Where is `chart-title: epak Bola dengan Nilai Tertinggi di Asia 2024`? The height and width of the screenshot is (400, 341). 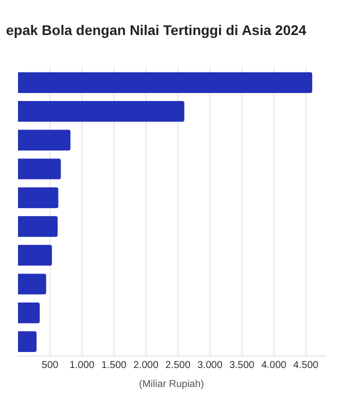 chart-title: epak Bola dengan Nilai Tertinggi di Asia 2024 is located at coordinates (157, 30).